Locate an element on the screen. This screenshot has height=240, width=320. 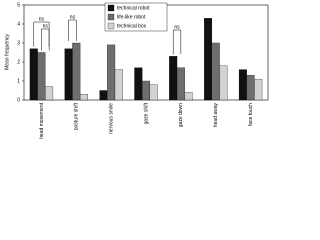
y-tick-label: 3 is located at coordinates (18, 43).